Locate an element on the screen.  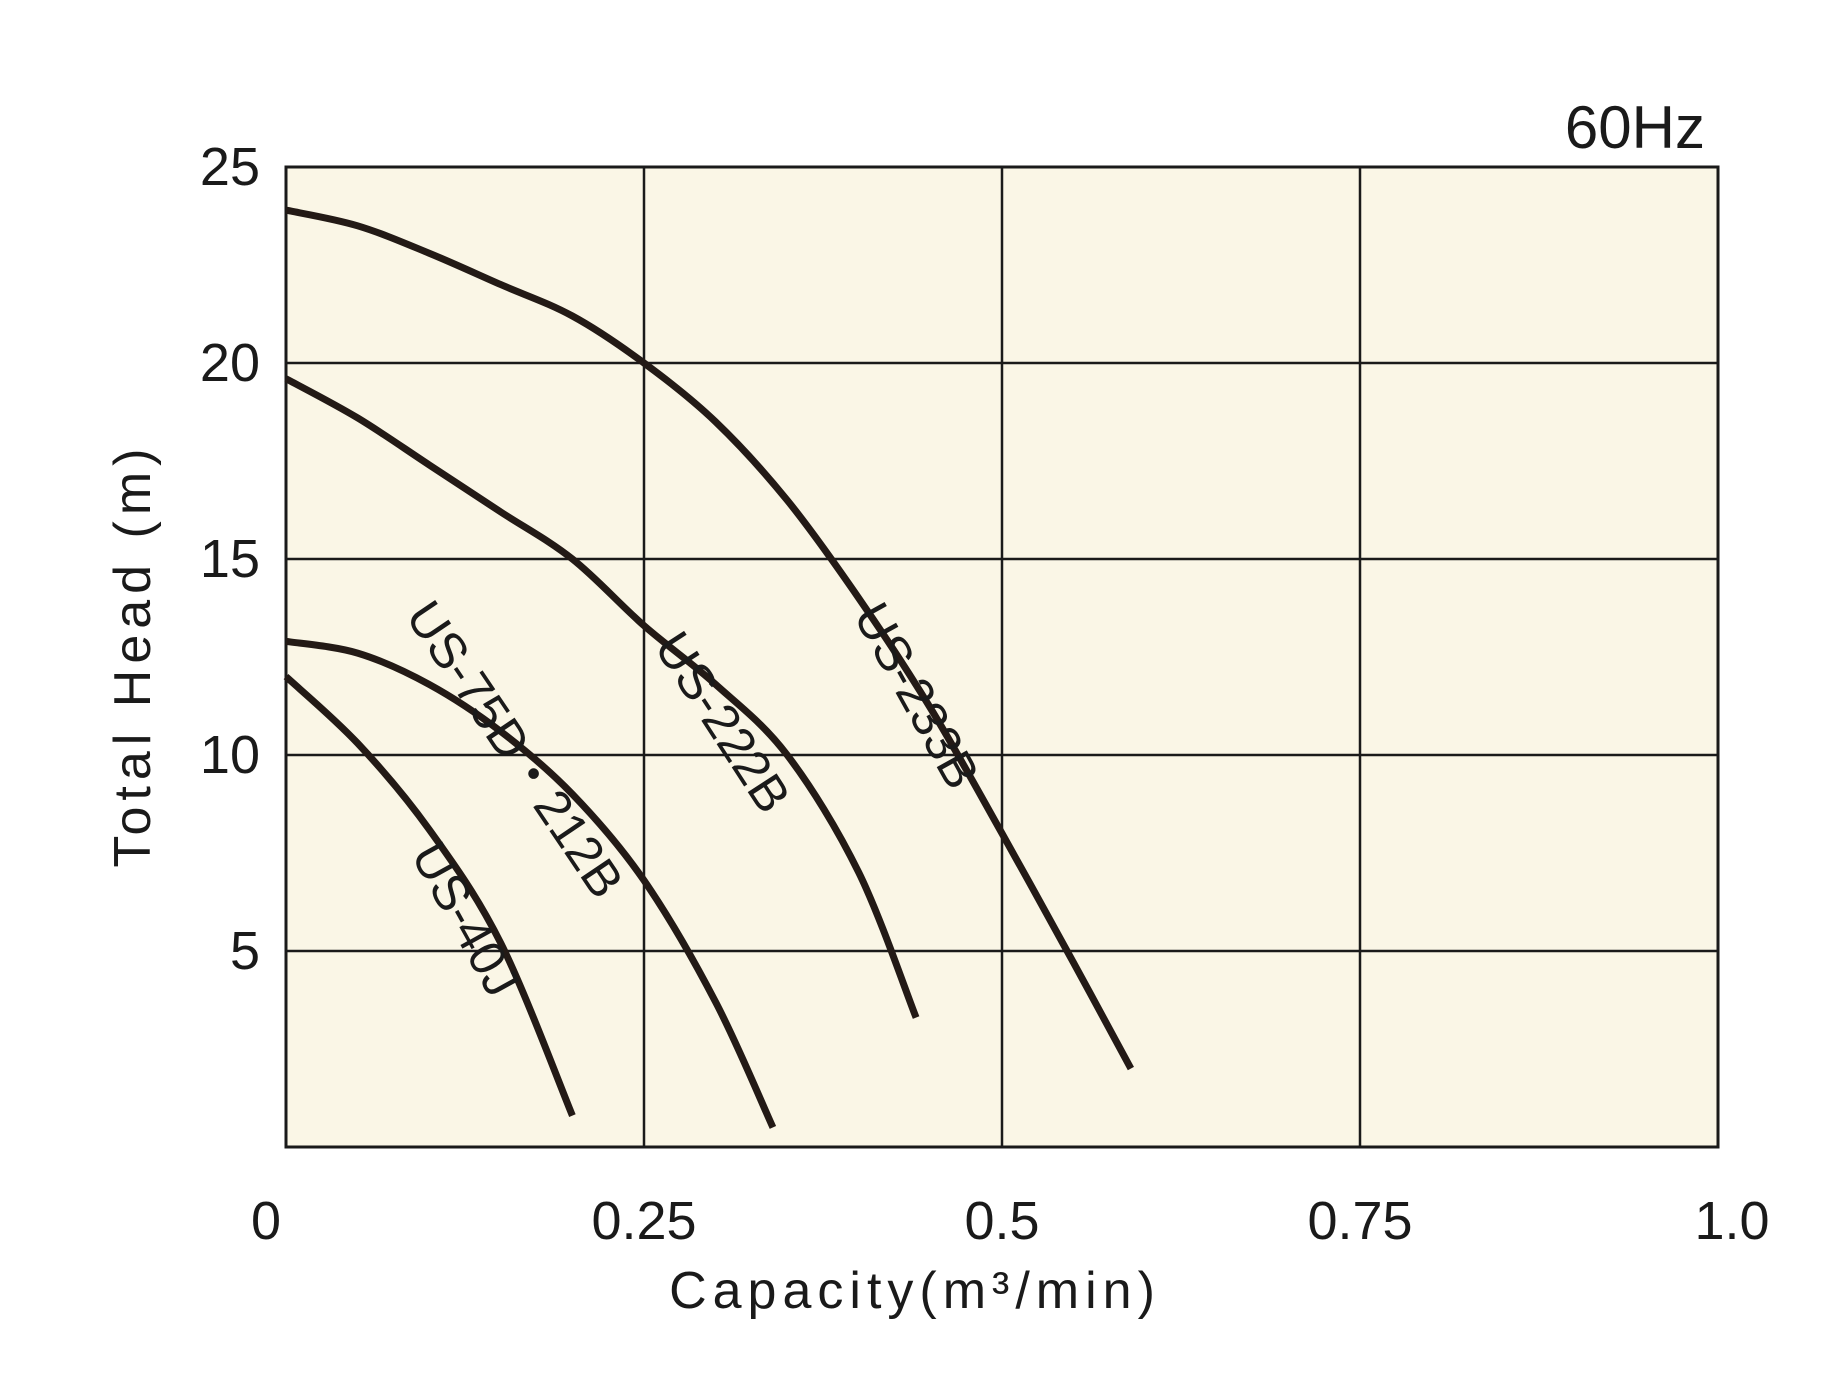
y-tick-labels: 5 10 15 20 25 is located at coordinates (230, 559).